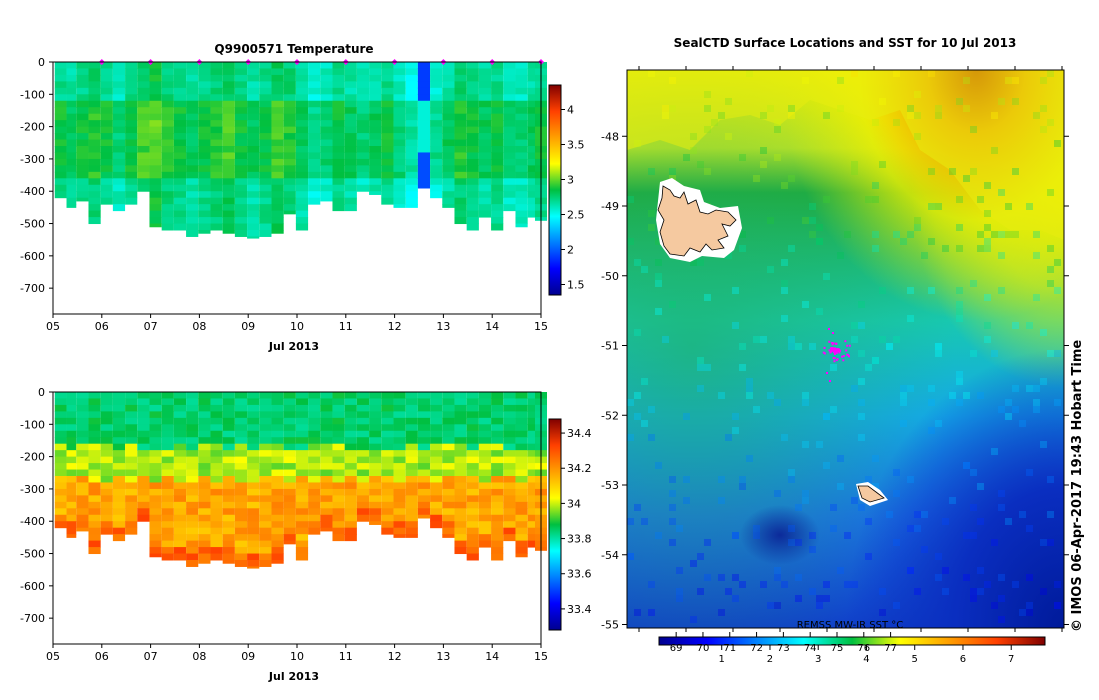  I want to click on island-land, so click(697, 221).